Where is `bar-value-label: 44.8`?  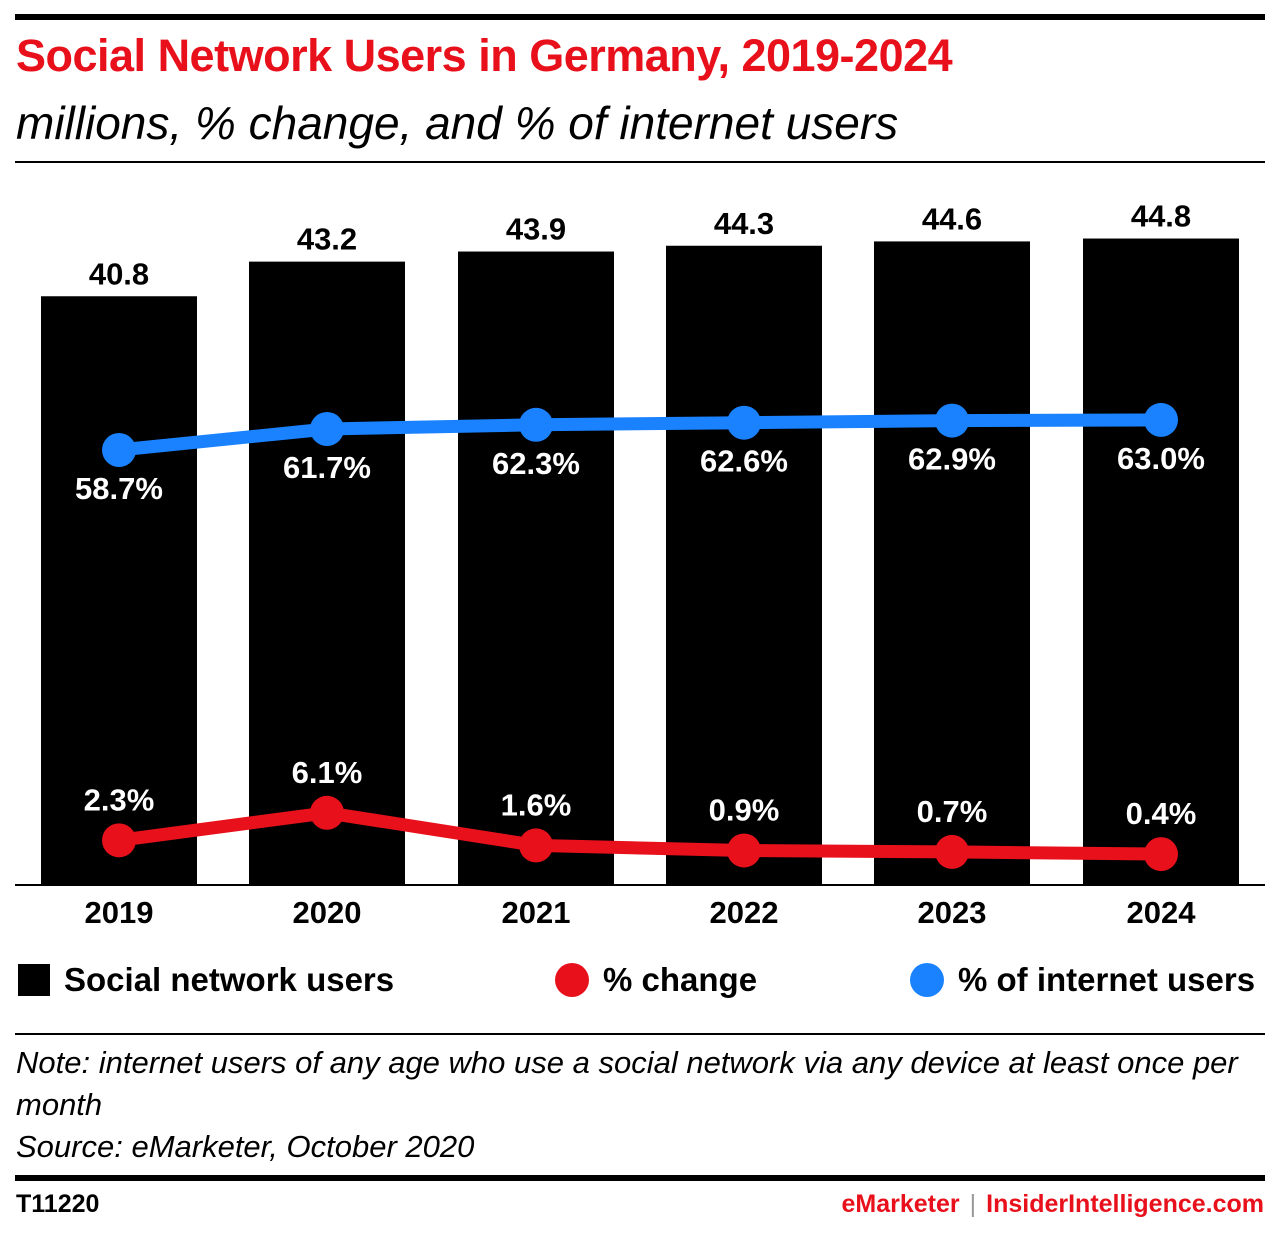
bar-value-label: 44.8 is located at coordinates (1161, 216).